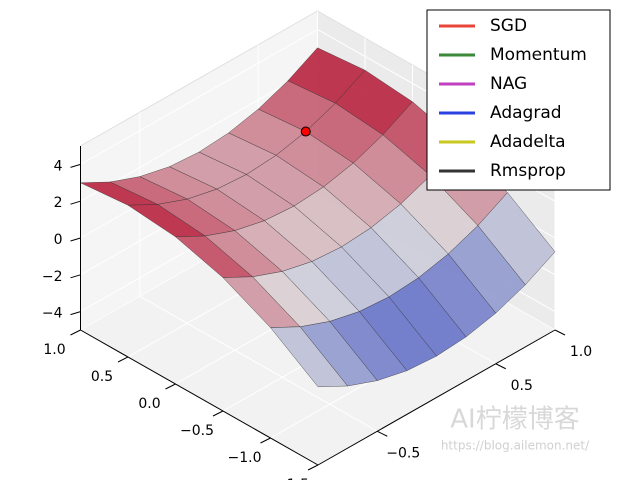 The height and width of the screenshot is (480, 620). I want to click on x-tick-label: −0.5, so click(197, 431).